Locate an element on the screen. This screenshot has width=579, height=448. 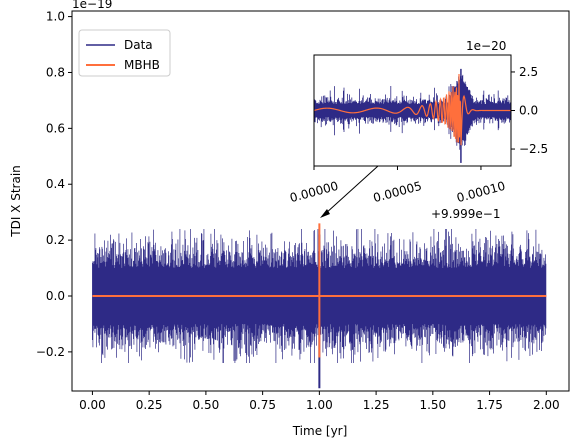
inset-y-ticks: −2.5 0.0 2.5 is located at coordinates (529, 110).